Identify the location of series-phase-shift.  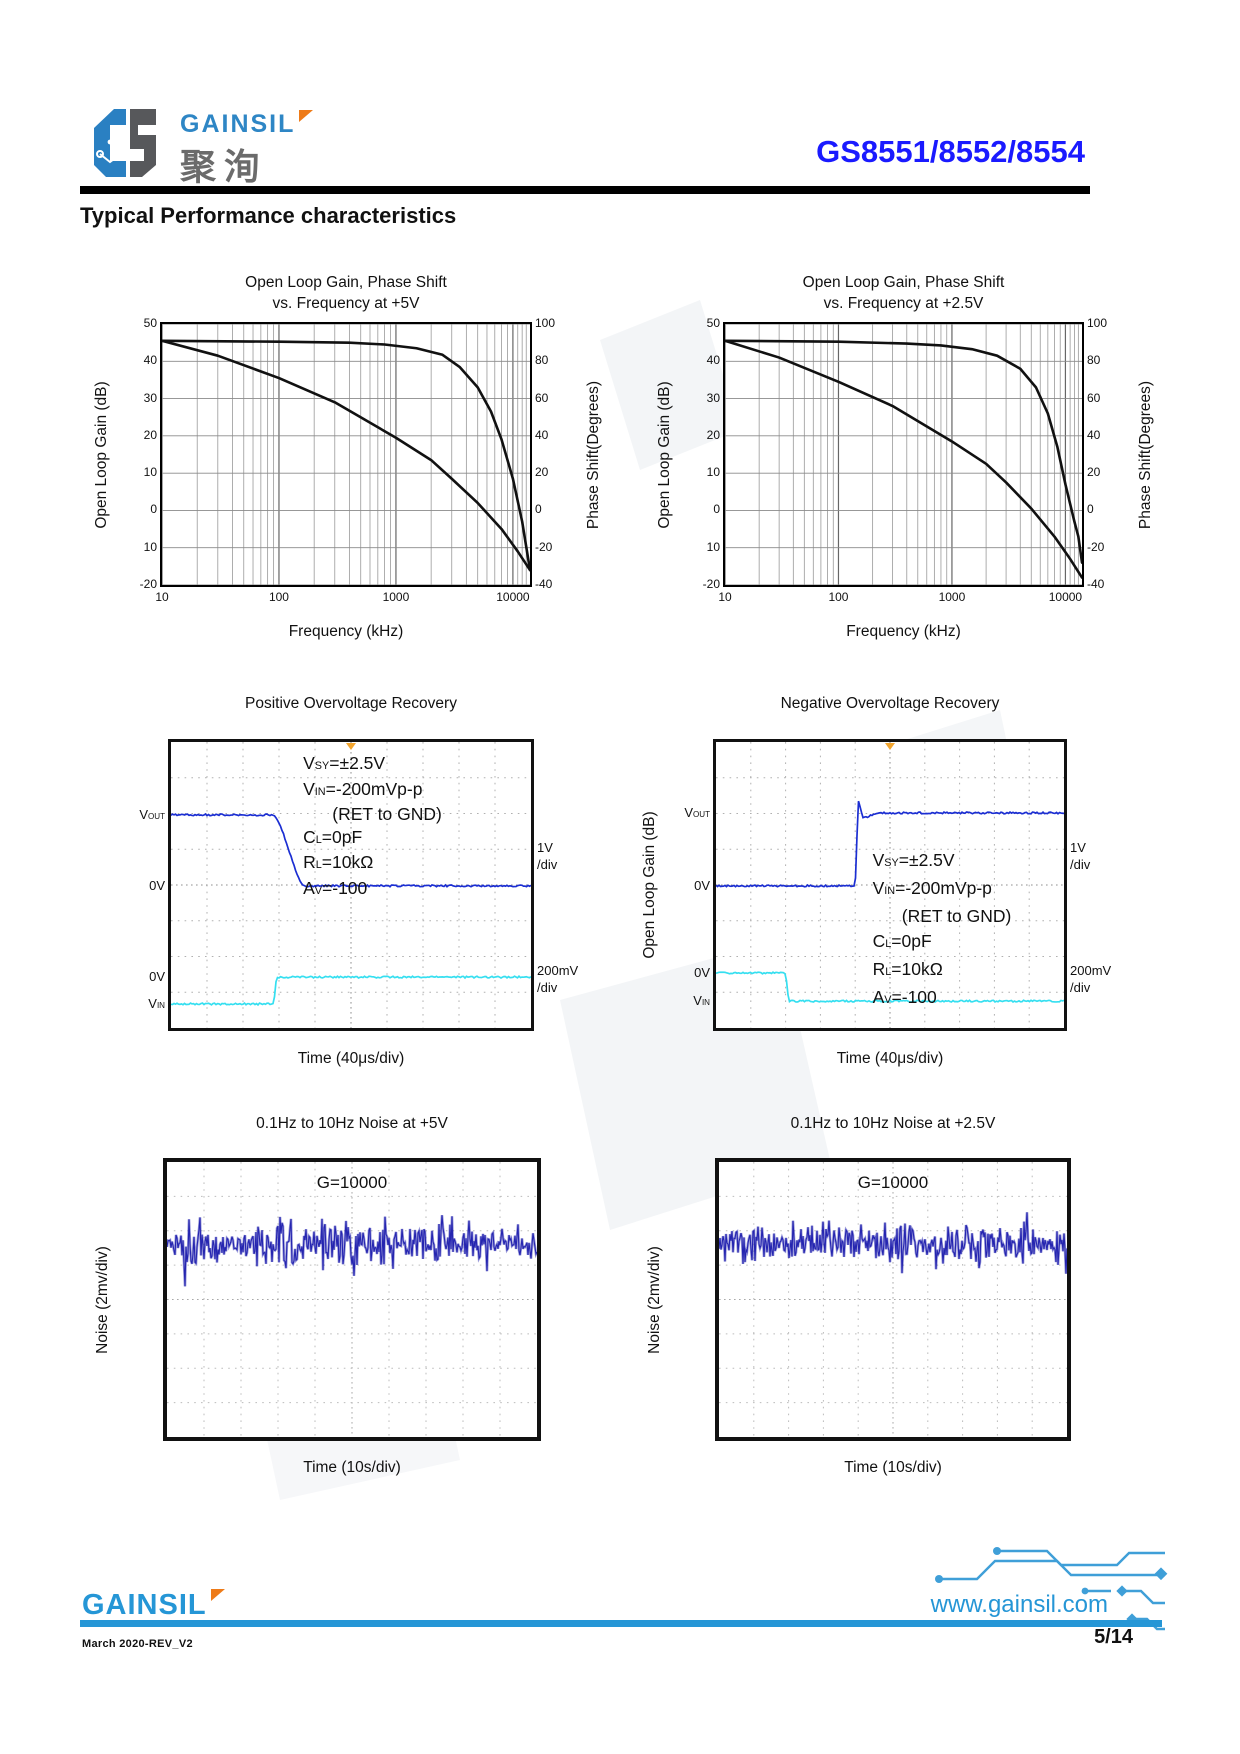
(346, 455).